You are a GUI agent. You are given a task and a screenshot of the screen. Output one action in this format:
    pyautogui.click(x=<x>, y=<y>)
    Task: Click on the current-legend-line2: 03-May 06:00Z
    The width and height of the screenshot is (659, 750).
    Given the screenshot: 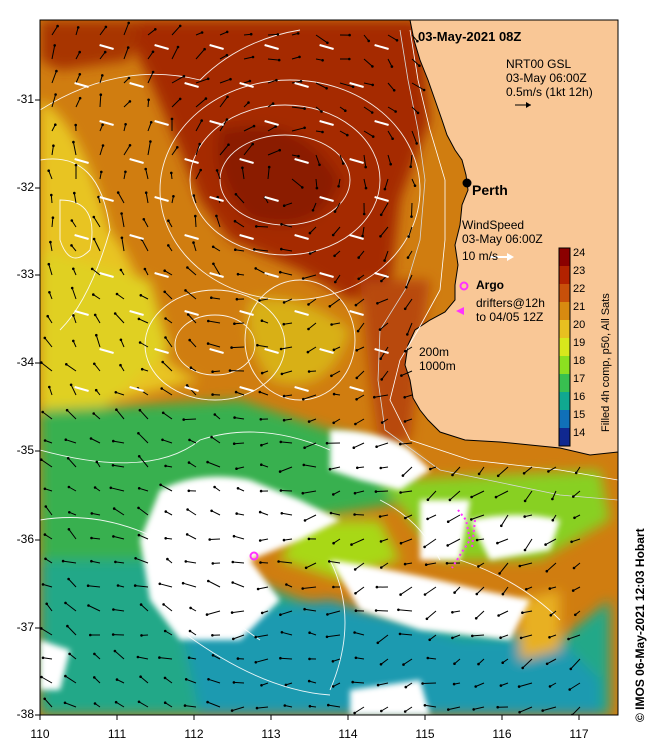 What is the action you would take?
    pyautogui.click(x=546, y=78)
    